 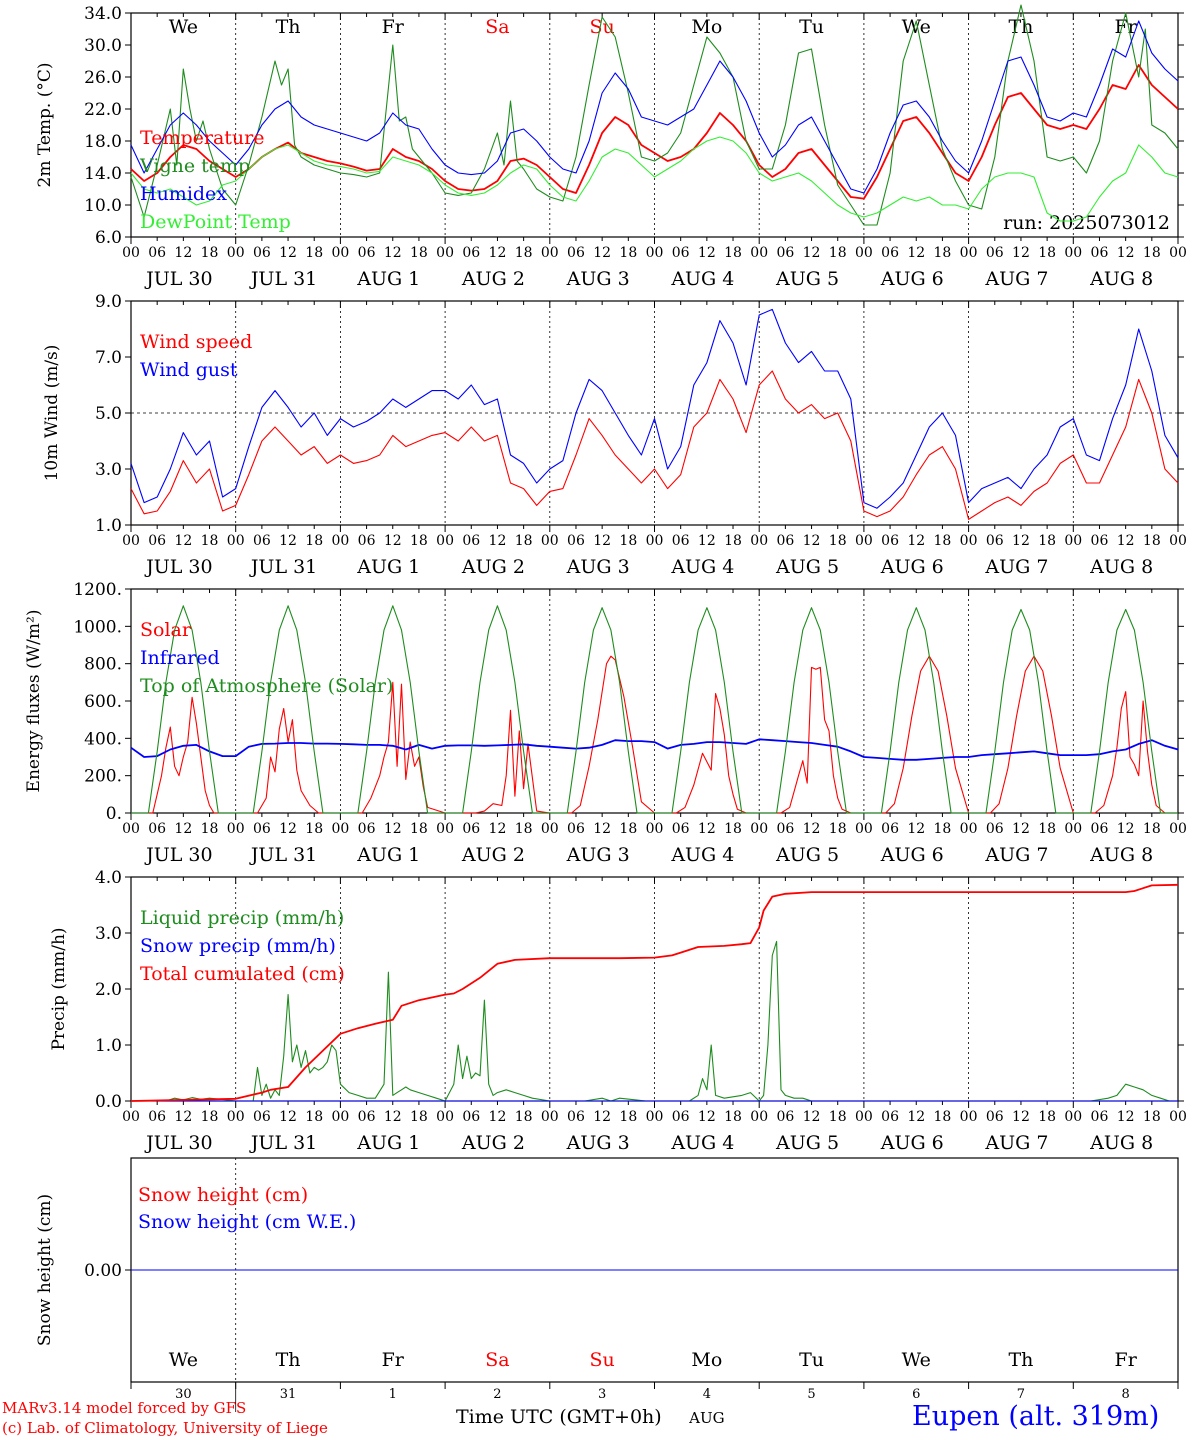 What do you see at coordinates (706, 27) in the screenshot?
I see `weekday-label: Mo` at bounding box center [706, 27].